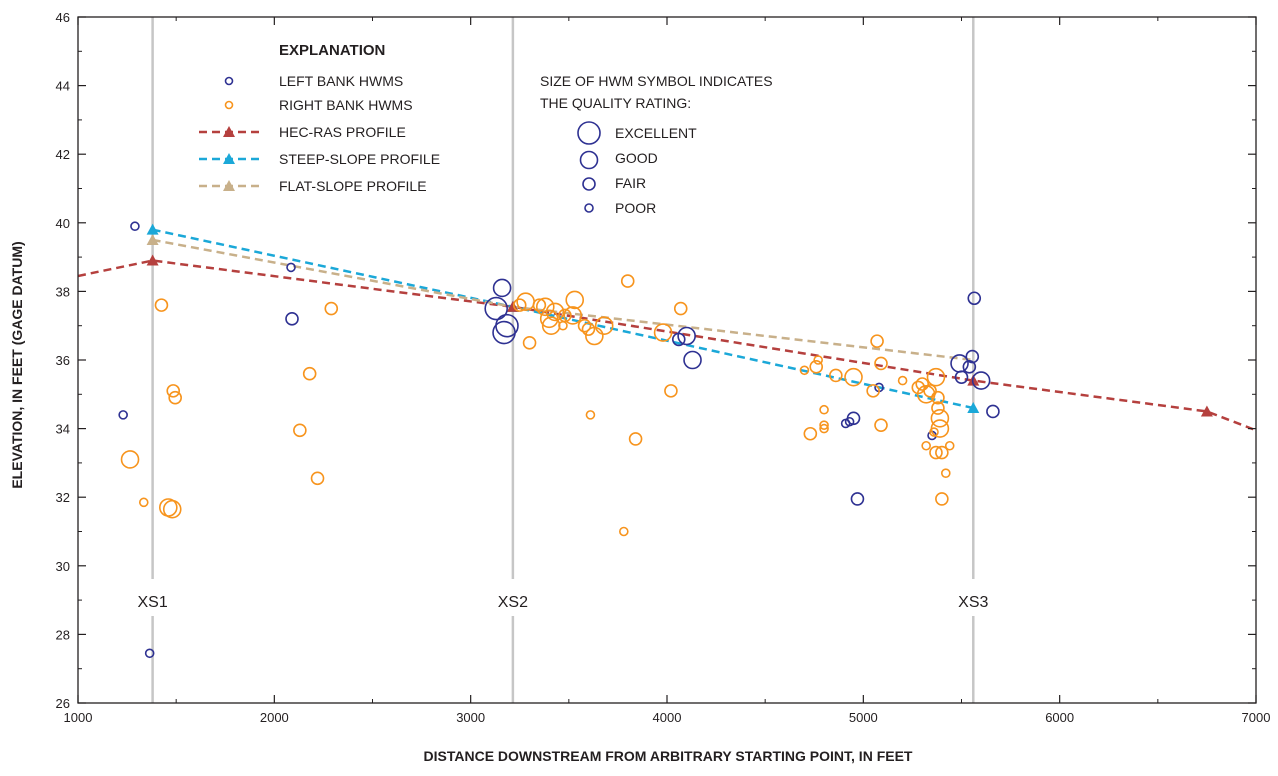 The image size is (1278, 776). What do you see at coordinates (589, 133) in the screenshot?
I see `legend-excellent-symbol` at bounding box center [589, 133].